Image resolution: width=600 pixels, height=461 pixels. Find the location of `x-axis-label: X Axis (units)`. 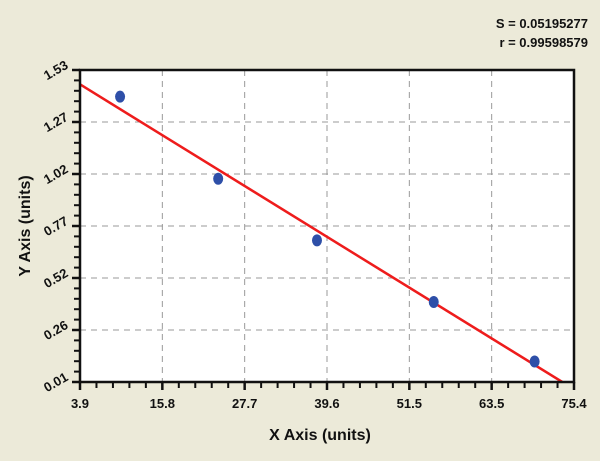

x-axis-label: X Axis (units) is located at coordinates (320, 435).